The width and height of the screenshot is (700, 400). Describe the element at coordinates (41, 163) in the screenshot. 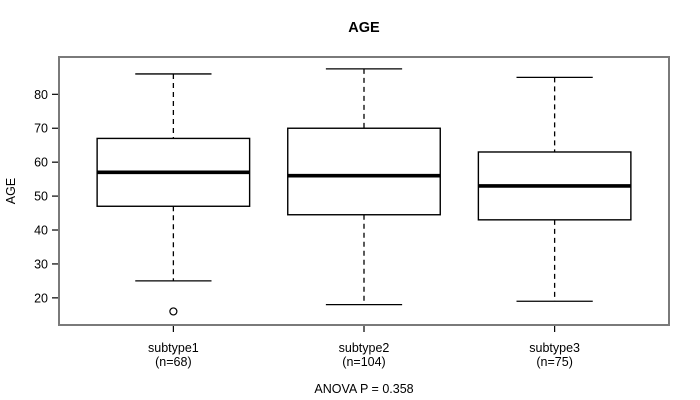

I see `y-axis-tick-label: 60` at that location.